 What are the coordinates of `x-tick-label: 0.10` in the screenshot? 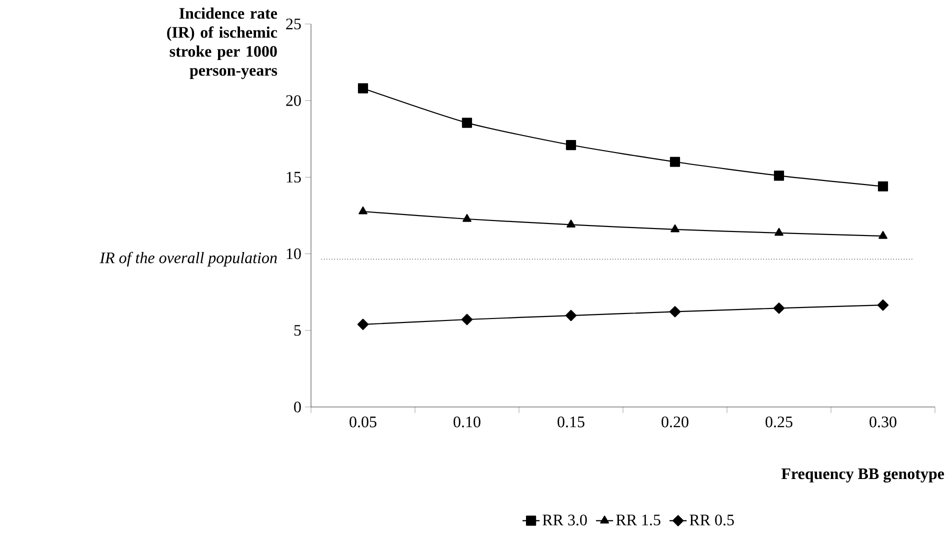 It's located at (467, 422).